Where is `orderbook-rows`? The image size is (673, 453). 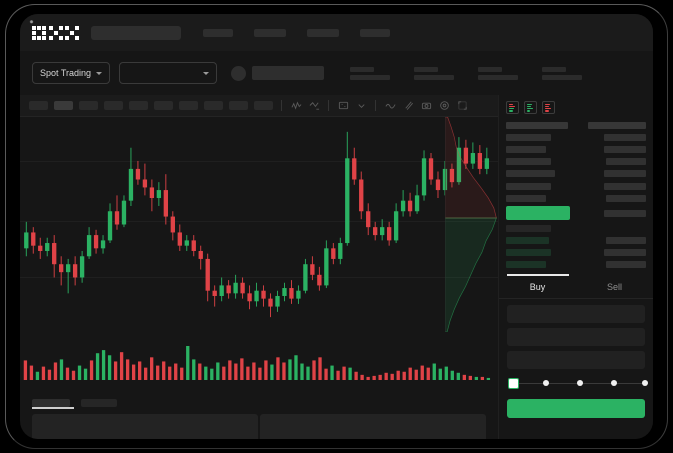
orderbook-rows is located at coordinates (576, 194).